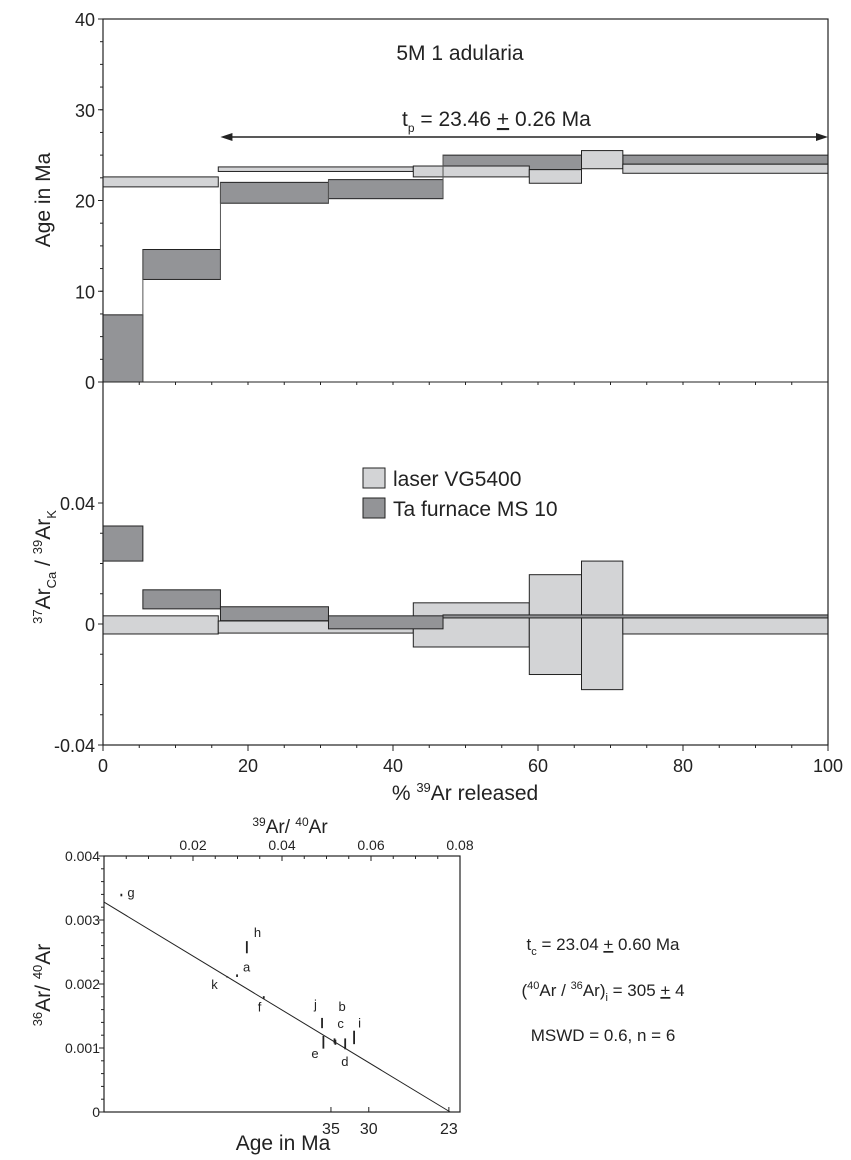 Image resolution: width=851 pixels, height=1160 pixels. What do you see at coordinates (257, 932) in the screenshot?
I see `data-point-label-h: h` at bounding box center [257, 932].